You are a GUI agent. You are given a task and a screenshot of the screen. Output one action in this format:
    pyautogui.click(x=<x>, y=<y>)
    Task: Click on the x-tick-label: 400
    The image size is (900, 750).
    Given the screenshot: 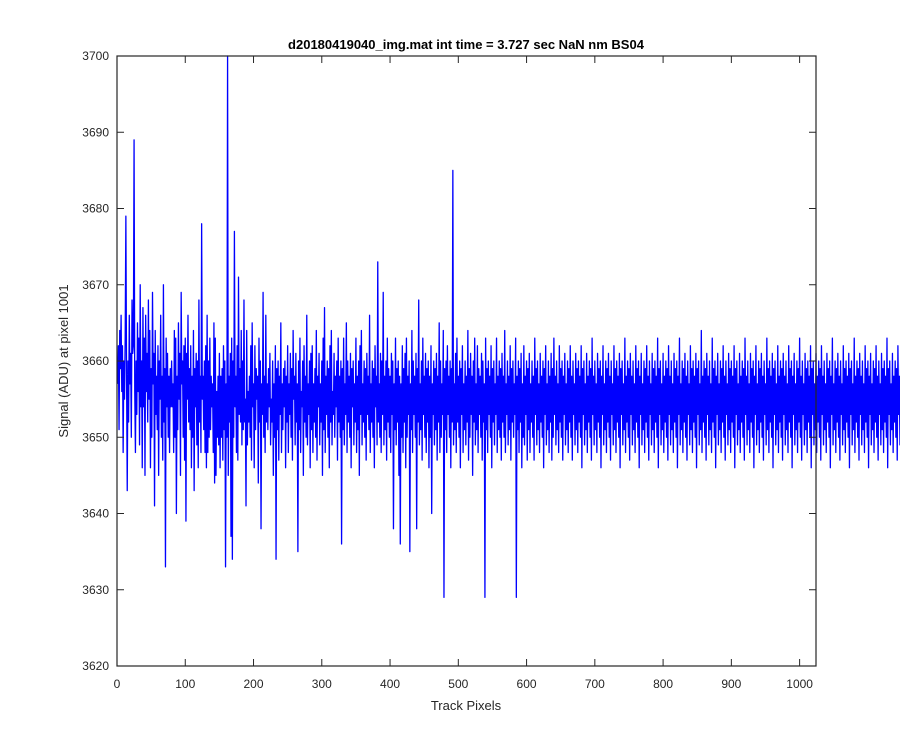 What is the action you would take?
    pyautogui.click(x=390, y=684)
    